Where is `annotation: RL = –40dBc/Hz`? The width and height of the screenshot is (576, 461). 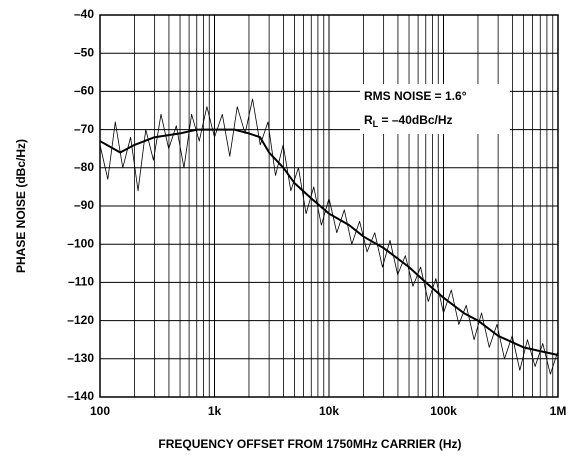 annotation: RL = –40dBc/Hz is located at coordinates (408, 121).